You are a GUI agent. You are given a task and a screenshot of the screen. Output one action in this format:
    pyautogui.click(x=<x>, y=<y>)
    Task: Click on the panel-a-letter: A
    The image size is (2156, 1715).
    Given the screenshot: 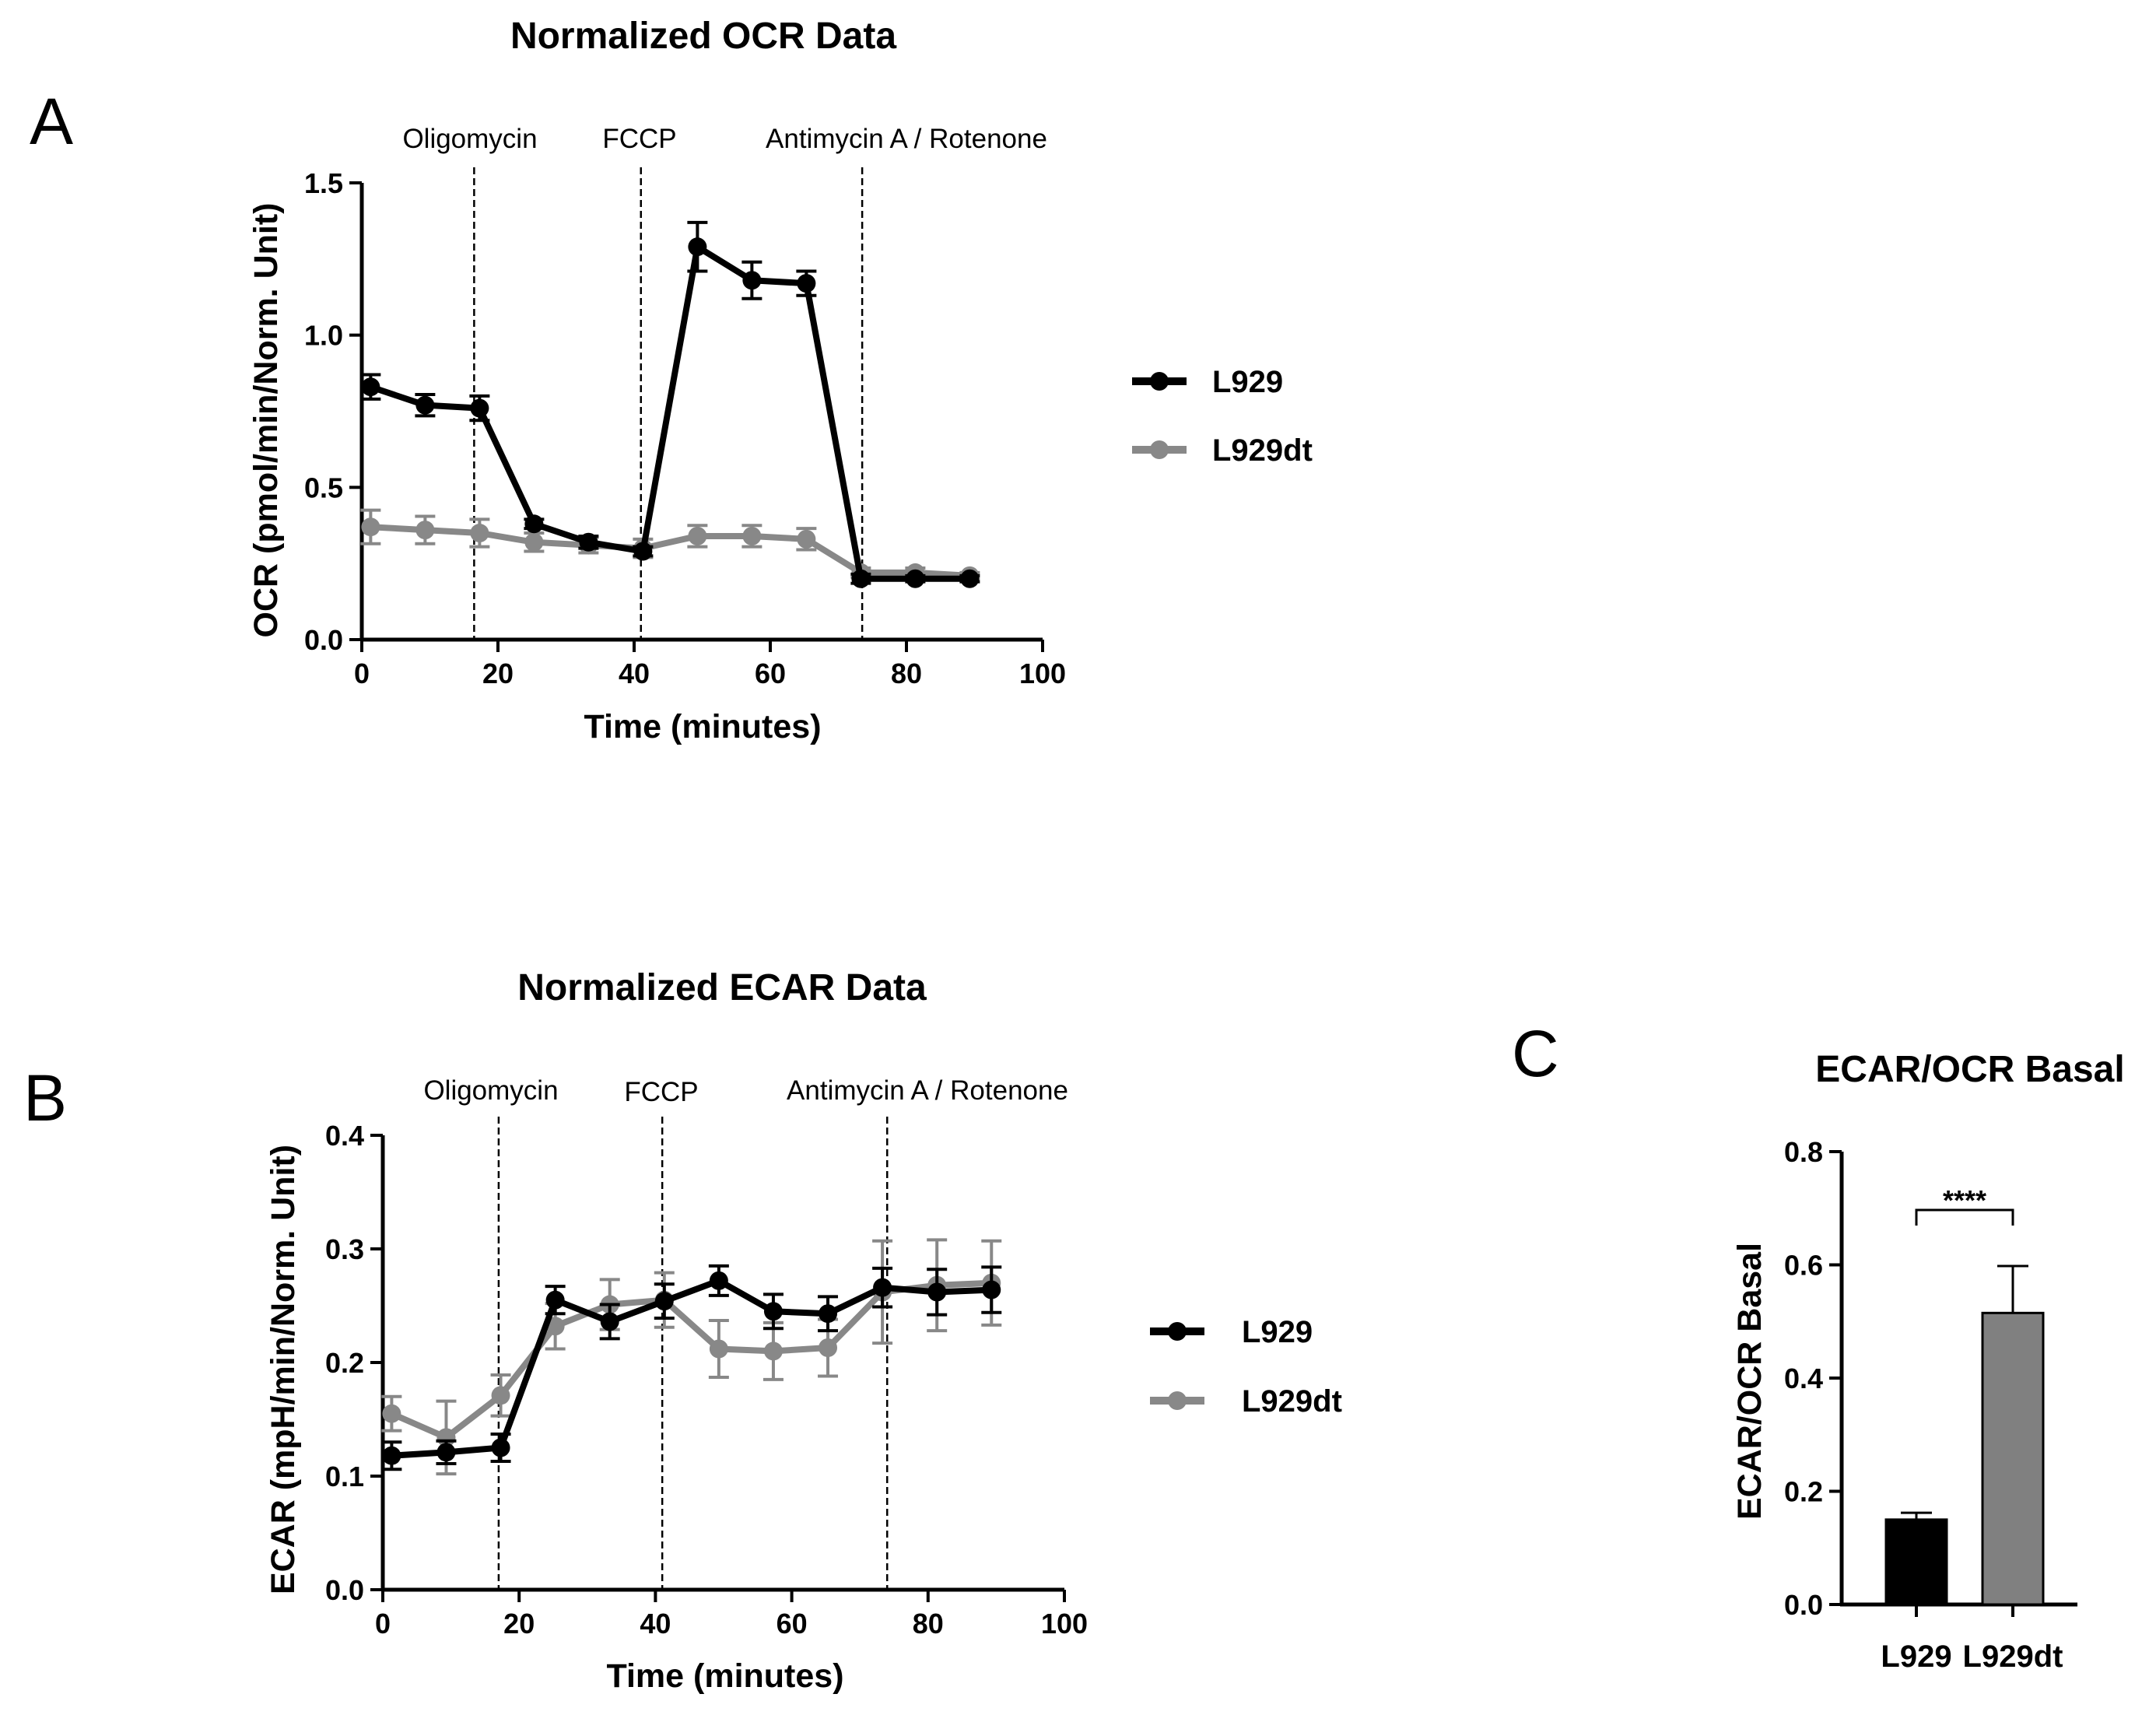 What is the action you would take?
    pyautogui.click(x=52, y=121)
    